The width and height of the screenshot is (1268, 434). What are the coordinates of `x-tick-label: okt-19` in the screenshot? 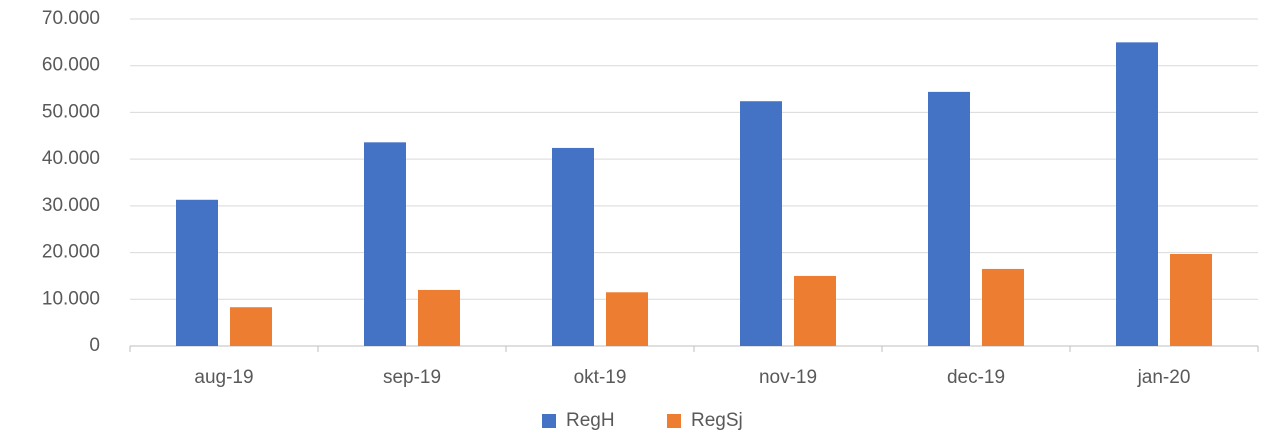 It's located at (600, 377).